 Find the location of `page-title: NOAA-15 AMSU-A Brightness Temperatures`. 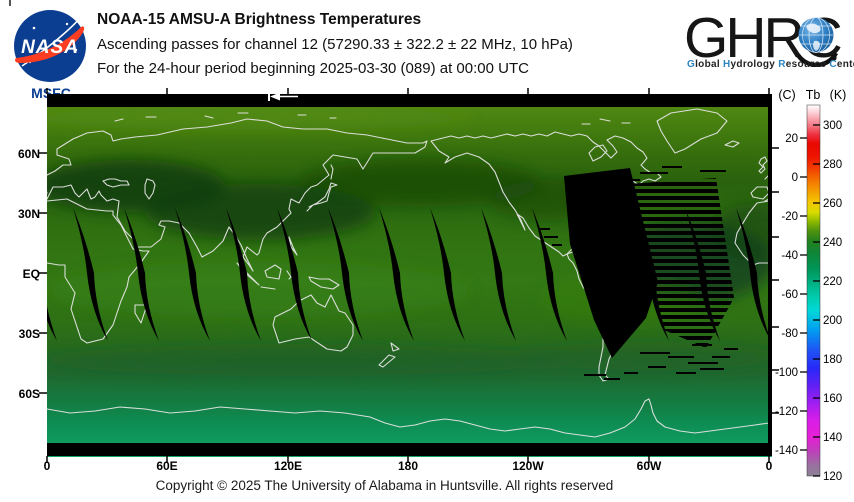

page-title: NOAA-15 AMSU-A Brightness Temperatures is located at coordinates (259, 19).